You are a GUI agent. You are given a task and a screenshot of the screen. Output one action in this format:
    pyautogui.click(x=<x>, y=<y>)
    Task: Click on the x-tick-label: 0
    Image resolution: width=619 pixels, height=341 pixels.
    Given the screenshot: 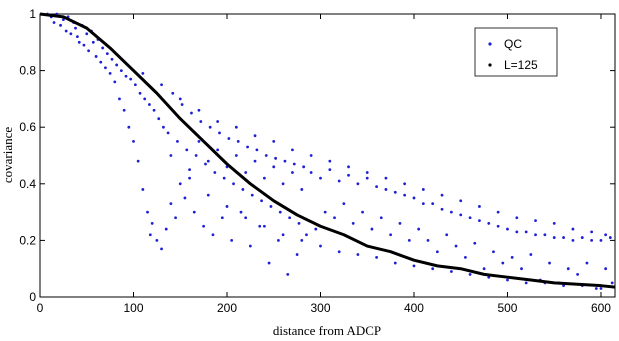 What is the action you would take?
    pyautogui.click(x=40, y=308)
    